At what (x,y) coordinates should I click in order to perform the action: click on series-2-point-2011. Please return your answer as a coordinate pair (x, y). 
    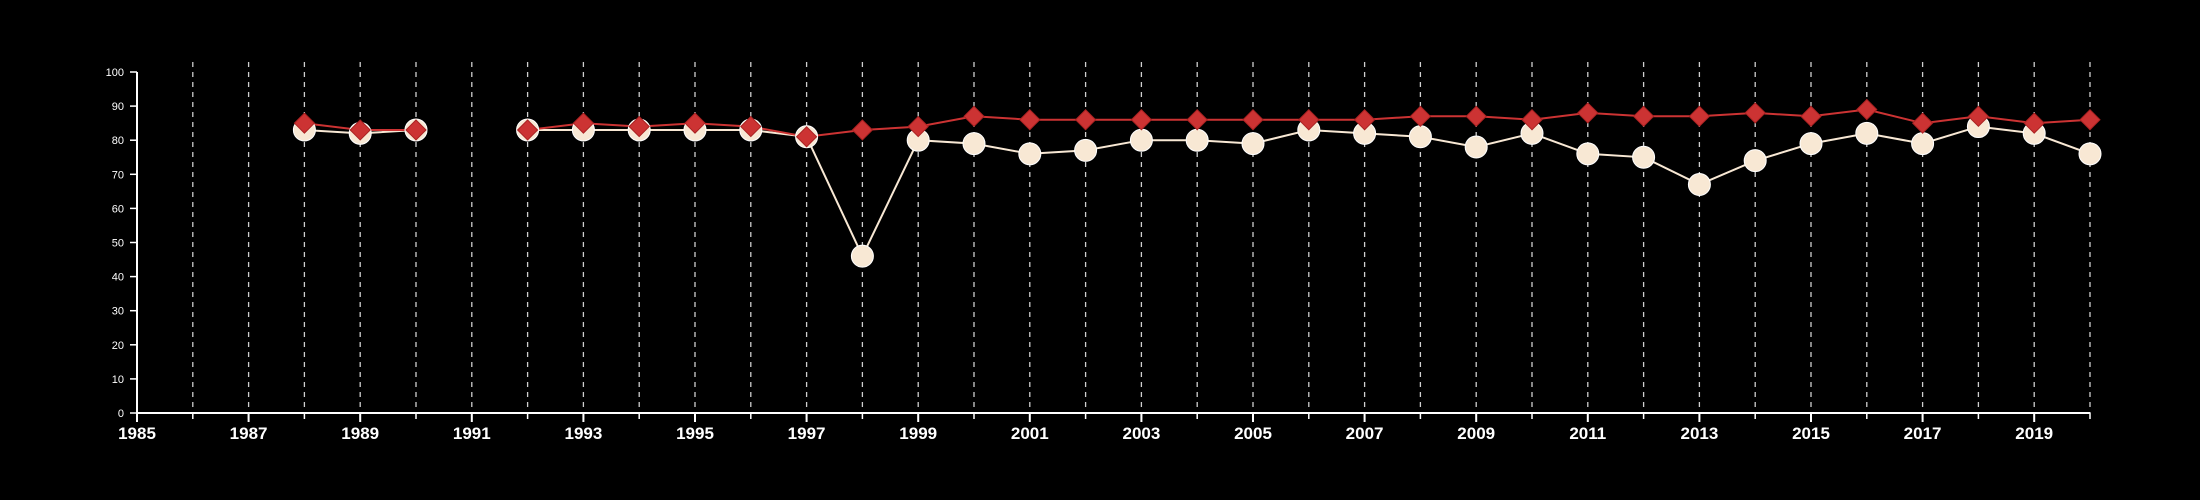
    Looking at the image, I should click on (1588, 113).